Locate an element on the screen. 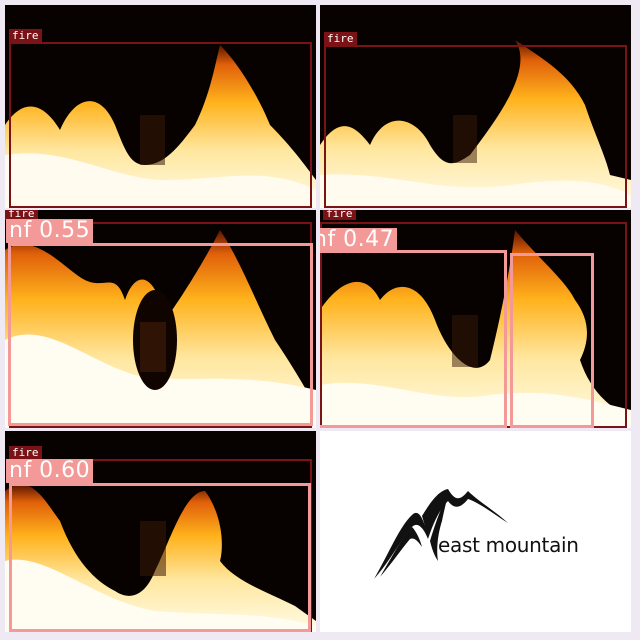 This screenshot has height=640, width=640. prediction-label: nf 0.47 is located at coordinates (359, 240).